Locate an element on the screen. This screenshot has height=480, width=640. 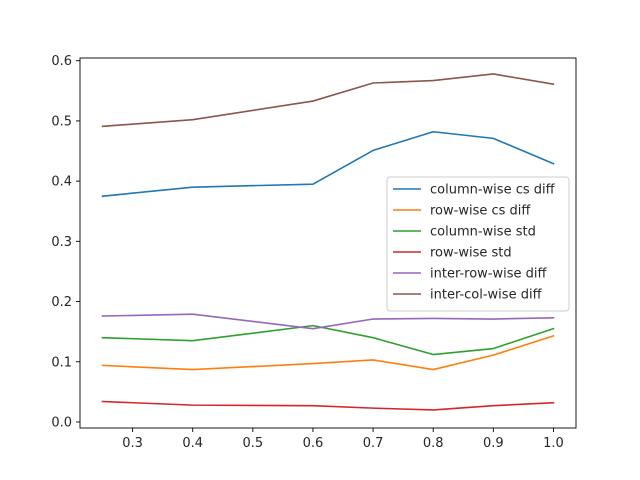
x-tick-label: 1.0 is located at coordinates (553, 443).